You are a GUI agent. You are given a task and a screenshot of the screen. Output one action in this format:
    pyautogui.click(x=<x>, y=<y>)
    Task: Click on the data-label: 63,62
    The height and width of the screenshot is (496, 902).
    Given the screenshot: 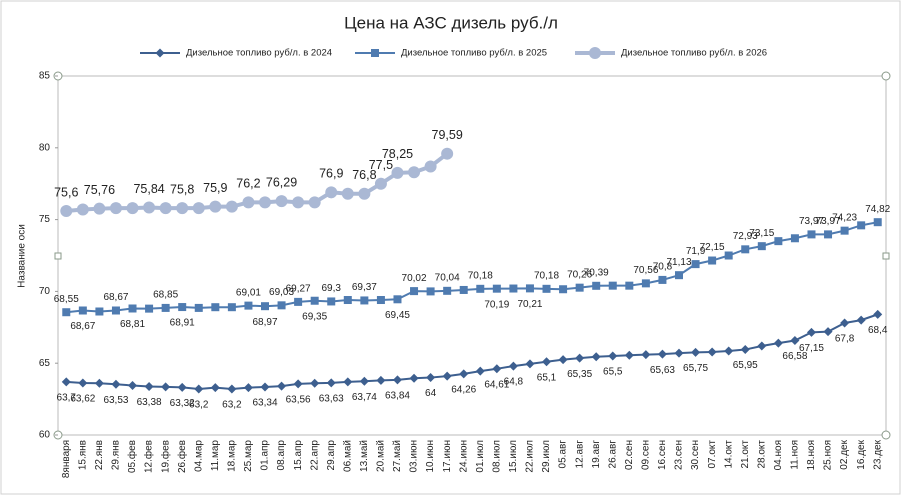 What is the action you would take?
    pyautogui.click(x=82, y=399)
    